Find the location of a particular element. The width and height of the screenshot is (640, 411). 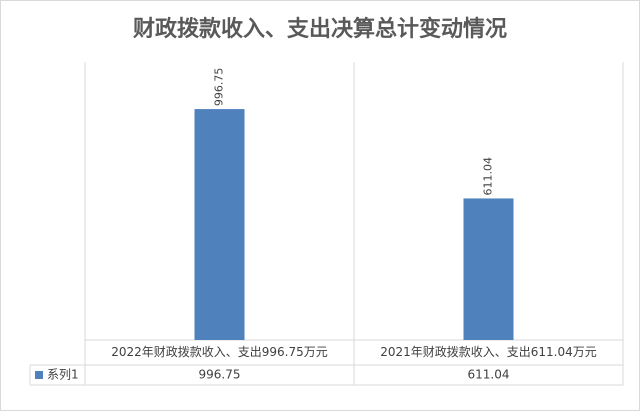

value-label: 611.04 is located at coordinates (488, 176).